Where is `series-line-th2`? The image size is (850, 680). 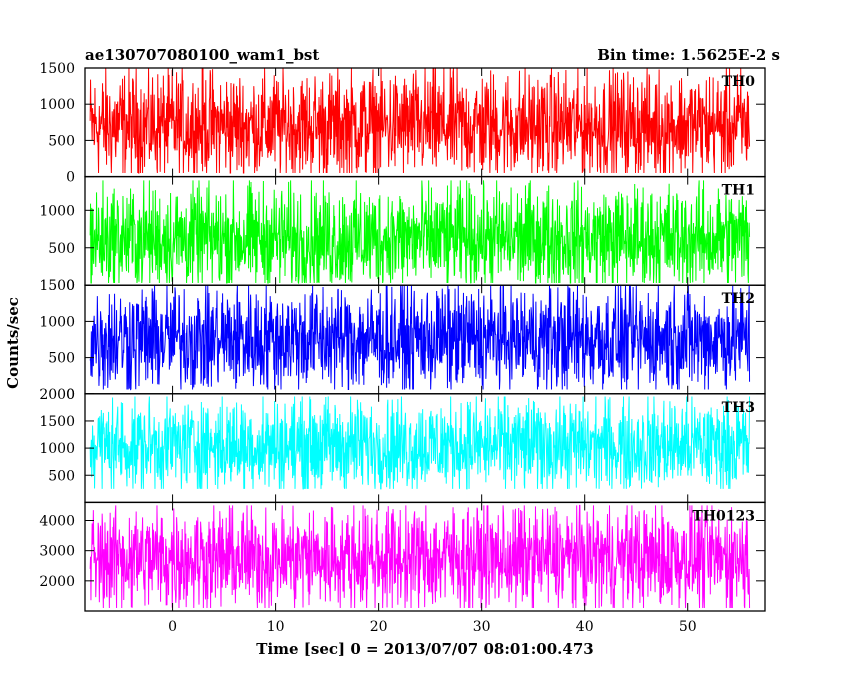
series-line-th2 is located at coordinates (420, 338).